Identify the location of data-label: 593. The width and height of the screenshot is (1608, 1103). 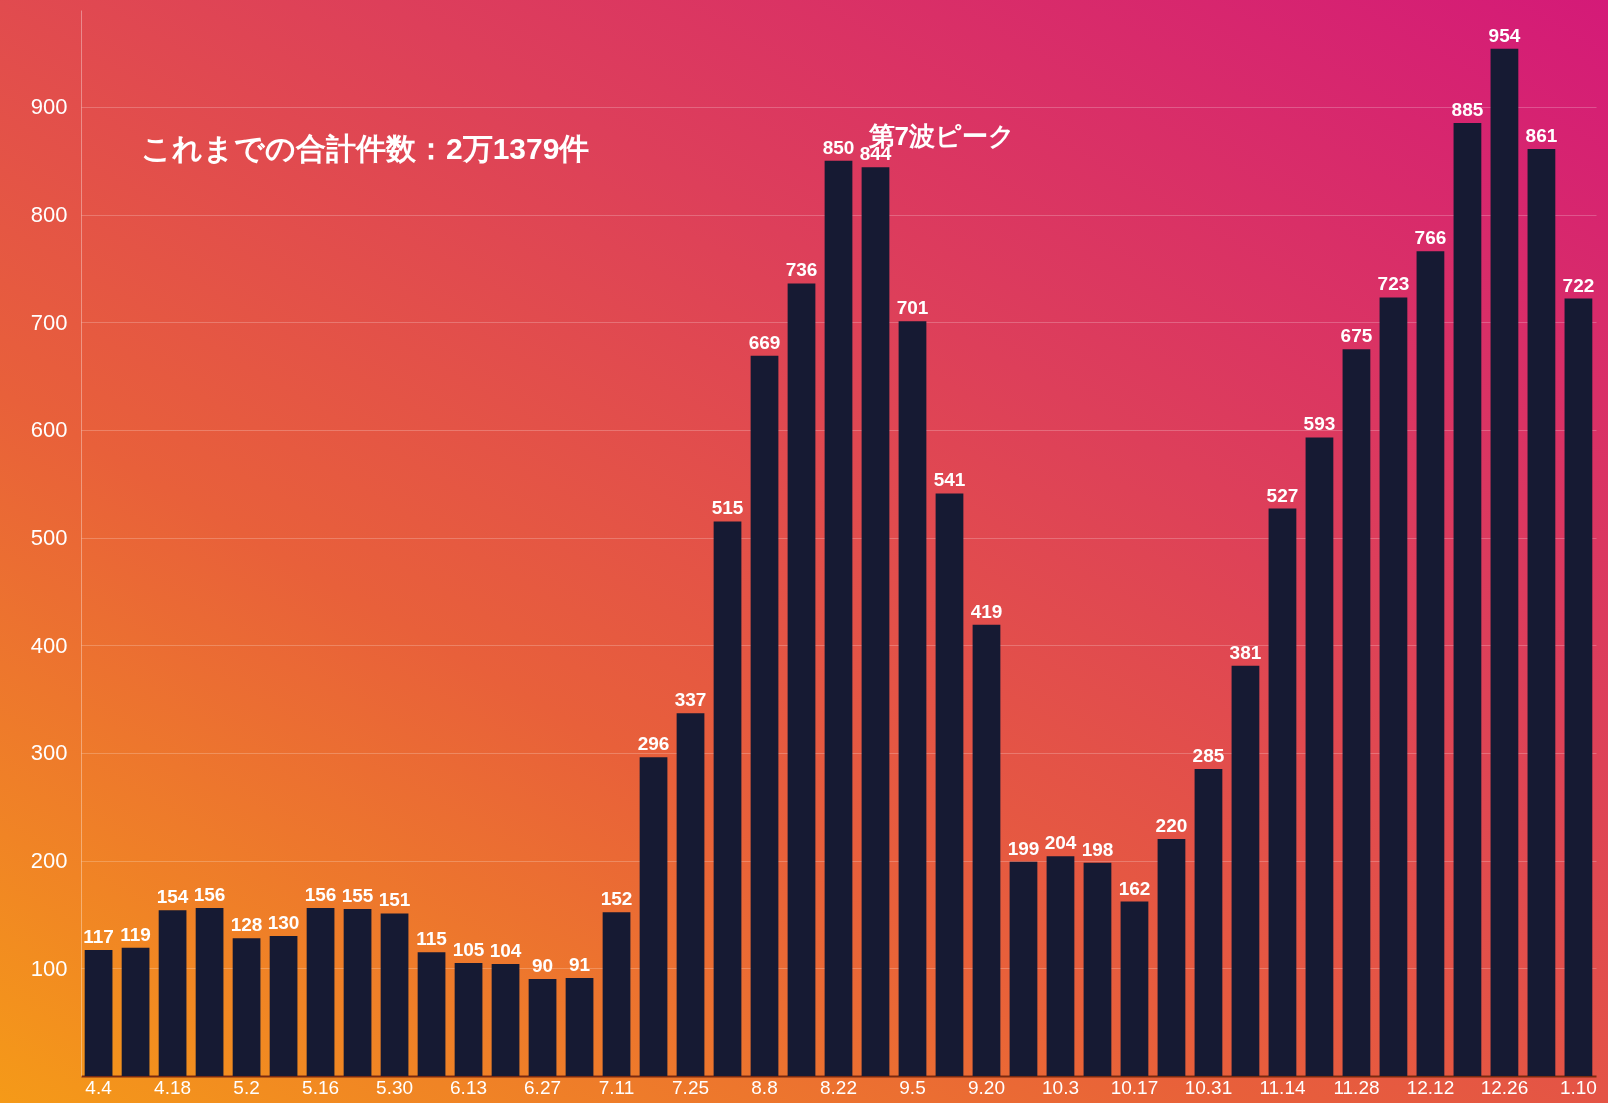
(1319, 424).